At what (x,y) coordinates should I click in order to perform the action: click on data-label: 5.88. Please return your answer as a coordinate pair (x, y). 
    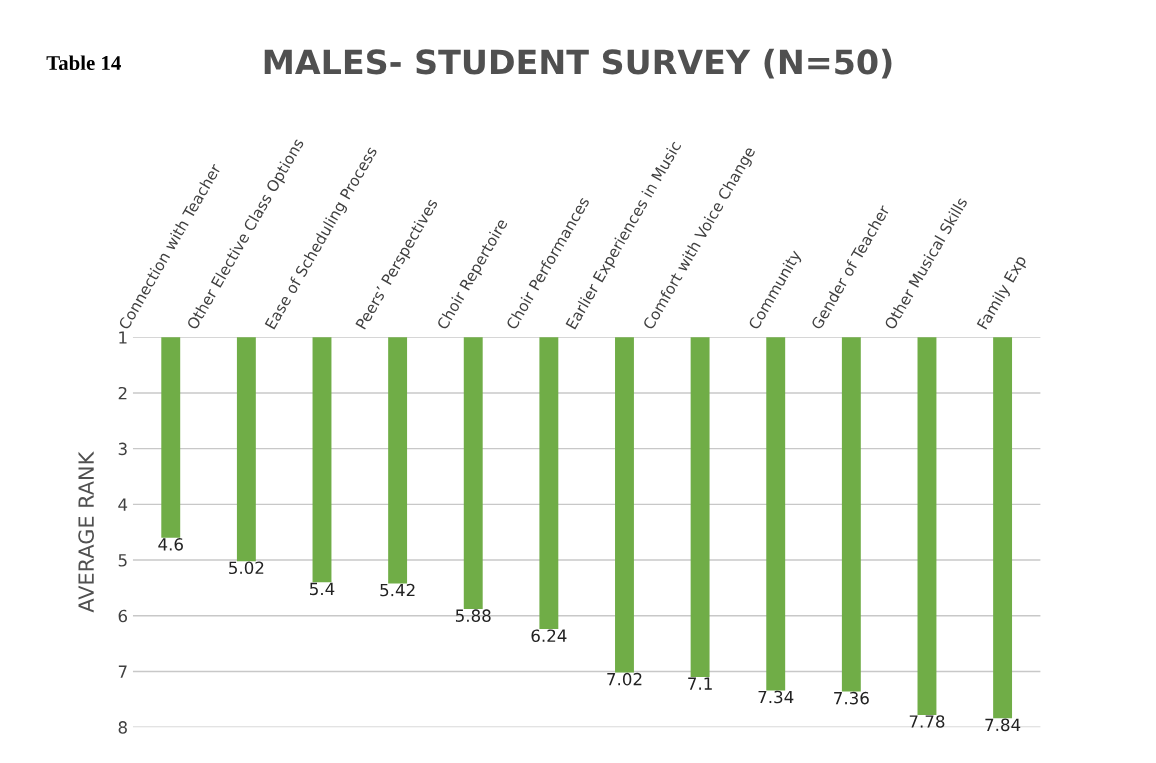
    Looking at the image, I should click on (473, 615).